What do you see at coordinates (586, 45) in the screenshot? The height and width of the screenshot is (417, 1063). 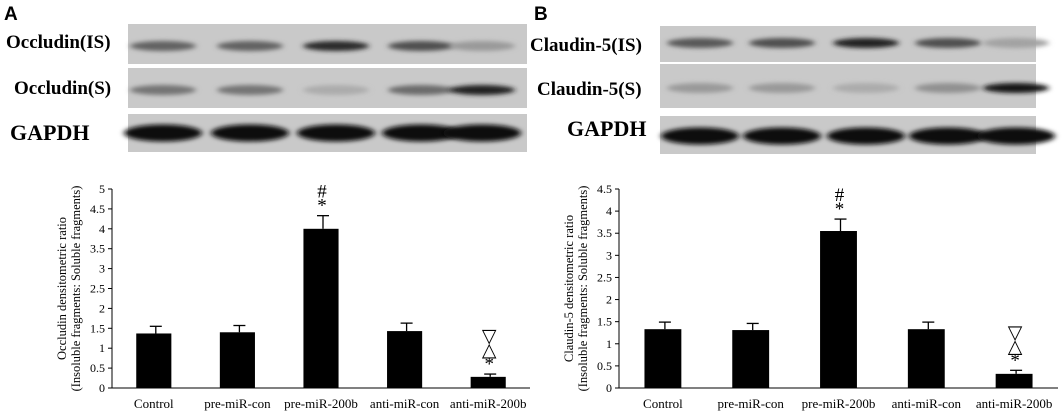 I see `blot-label-claudin-is: Claudin-5(IS)` at bounding box center [586, 45].